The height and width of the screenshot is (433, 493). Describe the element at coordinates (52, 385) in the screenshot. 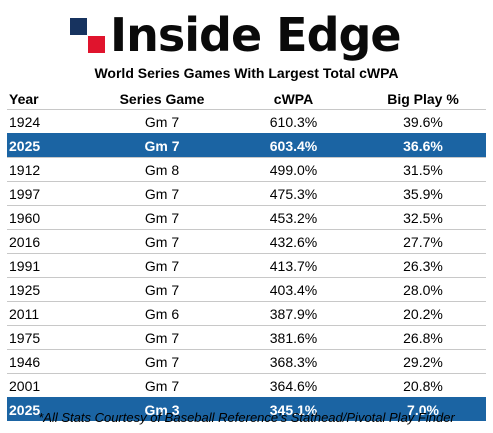

I see `cell-year: 2001` at that location.